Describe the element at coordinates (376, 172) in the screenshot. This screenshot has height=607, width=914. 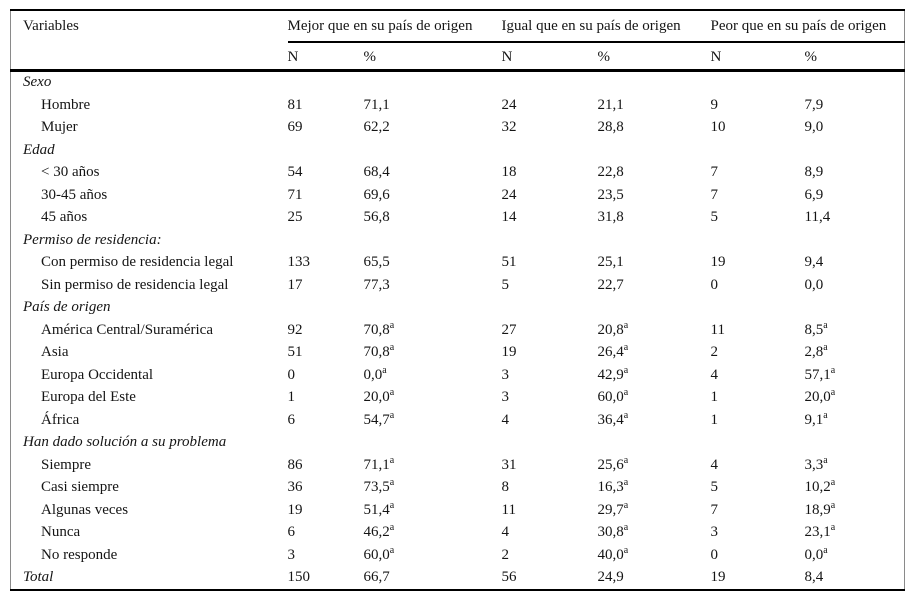
I see `cell-percent-value: 68,4` at that location.